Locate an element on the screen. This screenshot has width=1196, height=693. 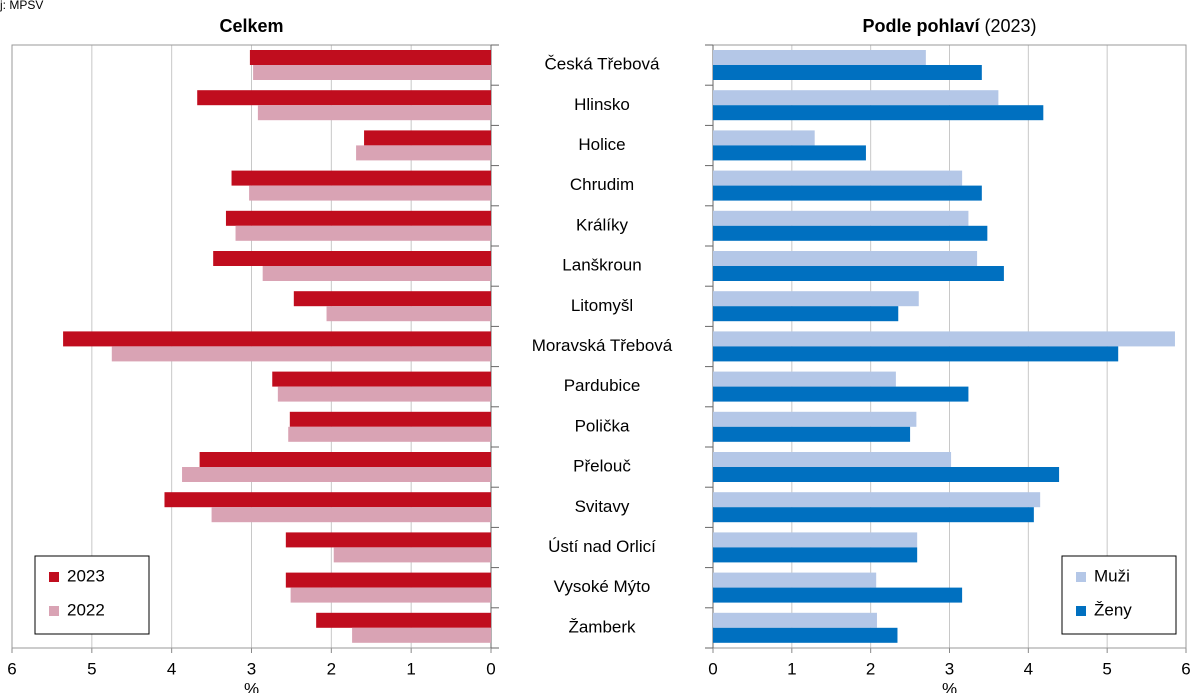
category-label: Moravská Třebová is located at coordinates (602, 345).